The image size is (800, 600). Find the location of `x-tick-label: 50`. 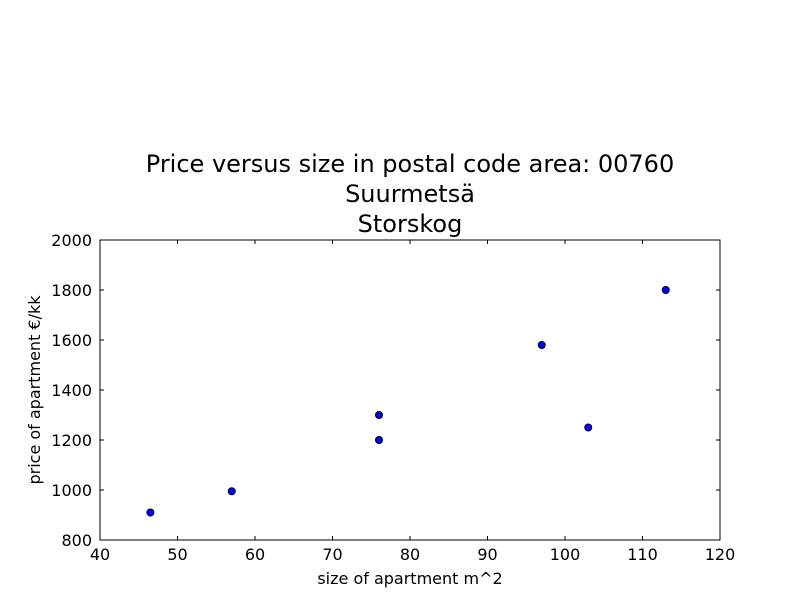

x-tick-label: 50 is located at coordinates (177, 554).